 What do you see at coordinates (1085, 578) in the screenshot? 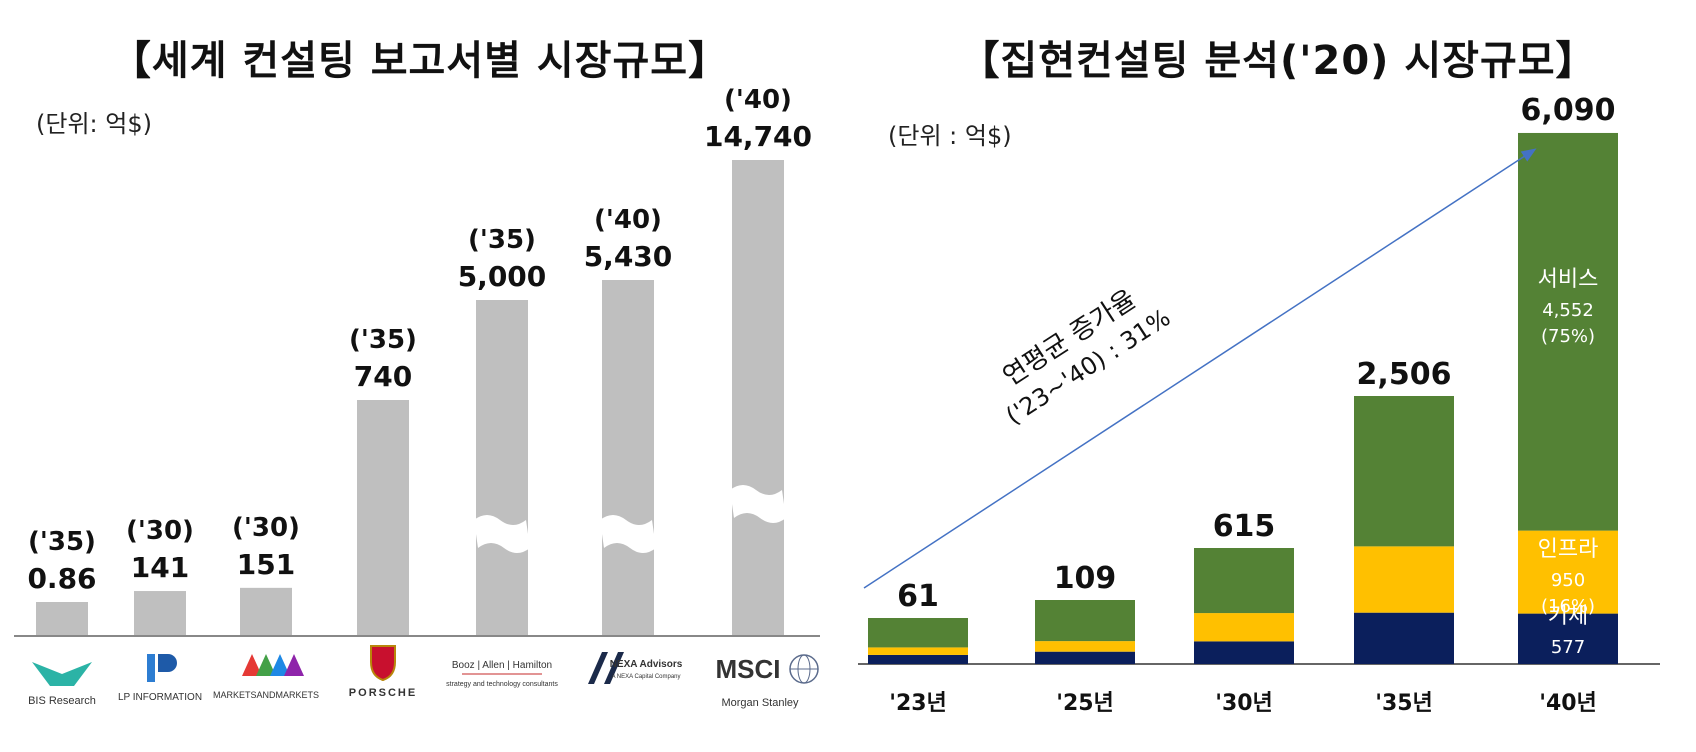
I see `total-label-1: 109` at bounding box center [1085, 578].